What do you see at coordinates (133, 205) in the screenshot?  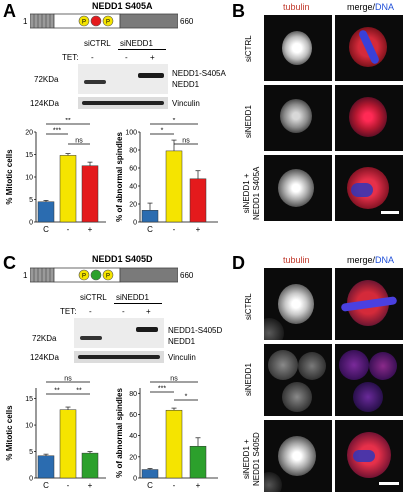 I see `a2-ytick-label-1: 20` at bounding box center [133, 205].